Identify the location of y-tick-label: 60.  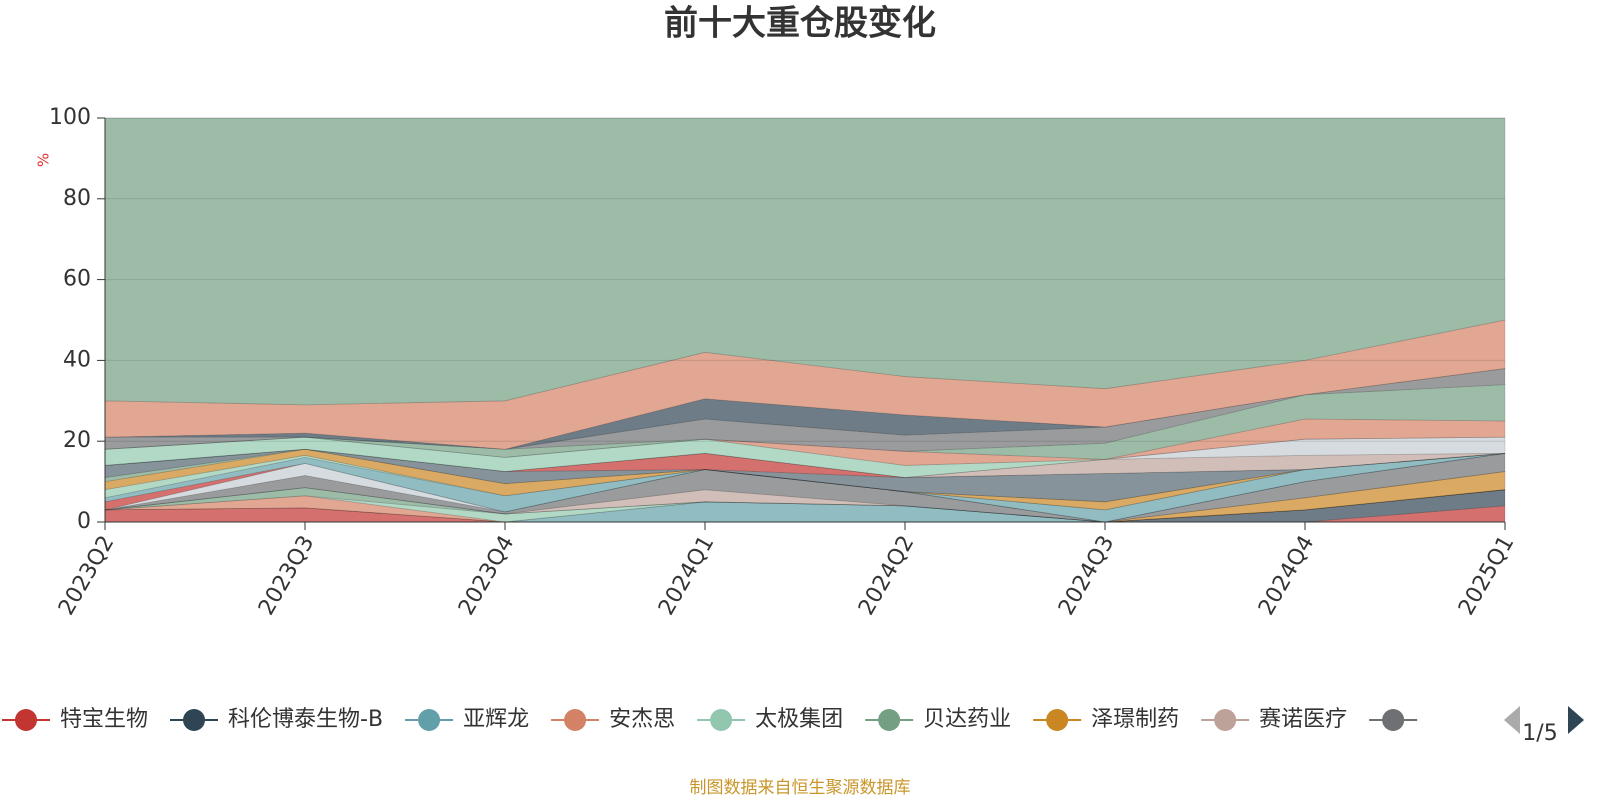
(77, 279).